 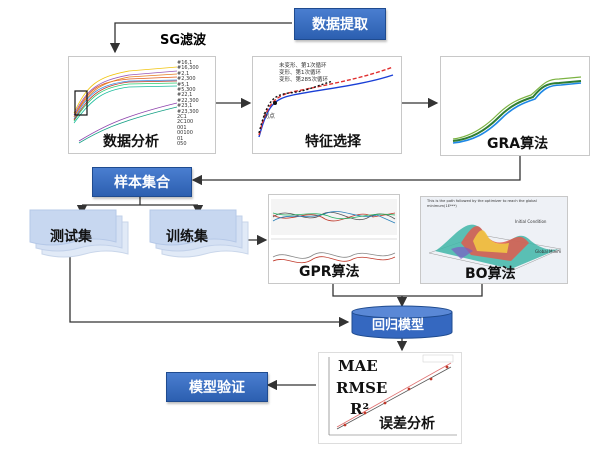 I want to click on arrow-test-to-regression, so click(x=209, y=290).